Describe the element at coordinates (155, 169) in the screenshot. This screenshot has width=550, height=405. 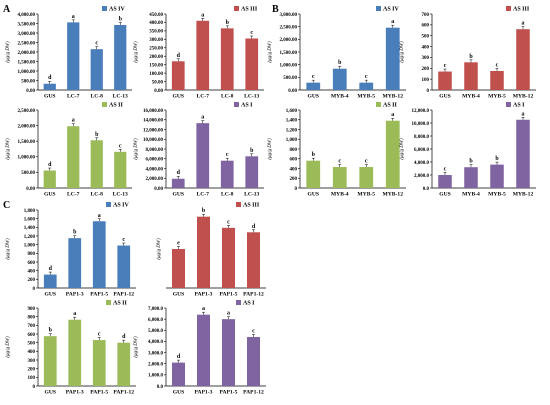
I see `y-tick-label: 4,000.00` at that location.